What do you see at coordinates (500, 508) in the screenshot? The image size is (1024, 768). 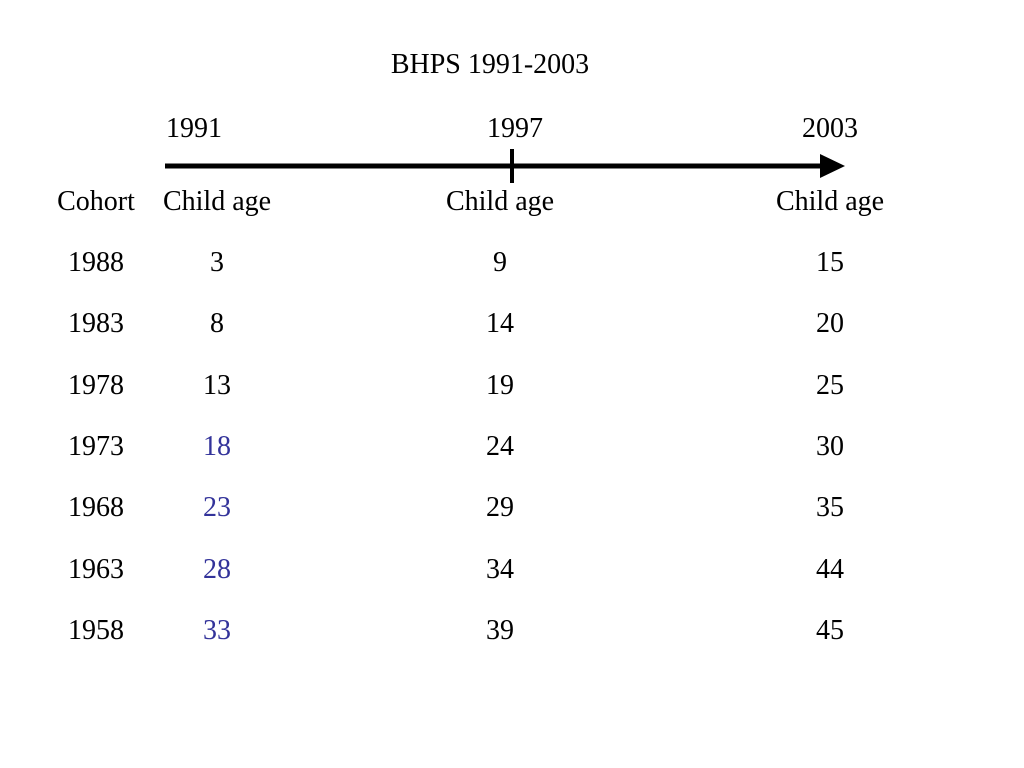 I see `age-1997-cell: 29` at bounding box center [500, 508].